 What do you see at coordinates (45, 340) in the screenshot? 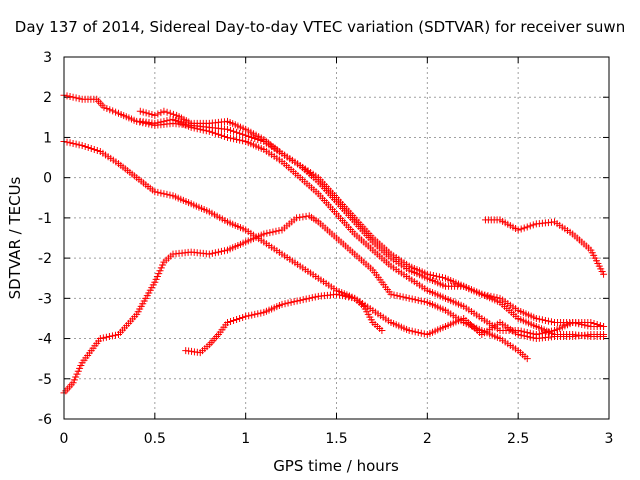
I see `y-tick-label: -4` at bounding box center [45, 340].